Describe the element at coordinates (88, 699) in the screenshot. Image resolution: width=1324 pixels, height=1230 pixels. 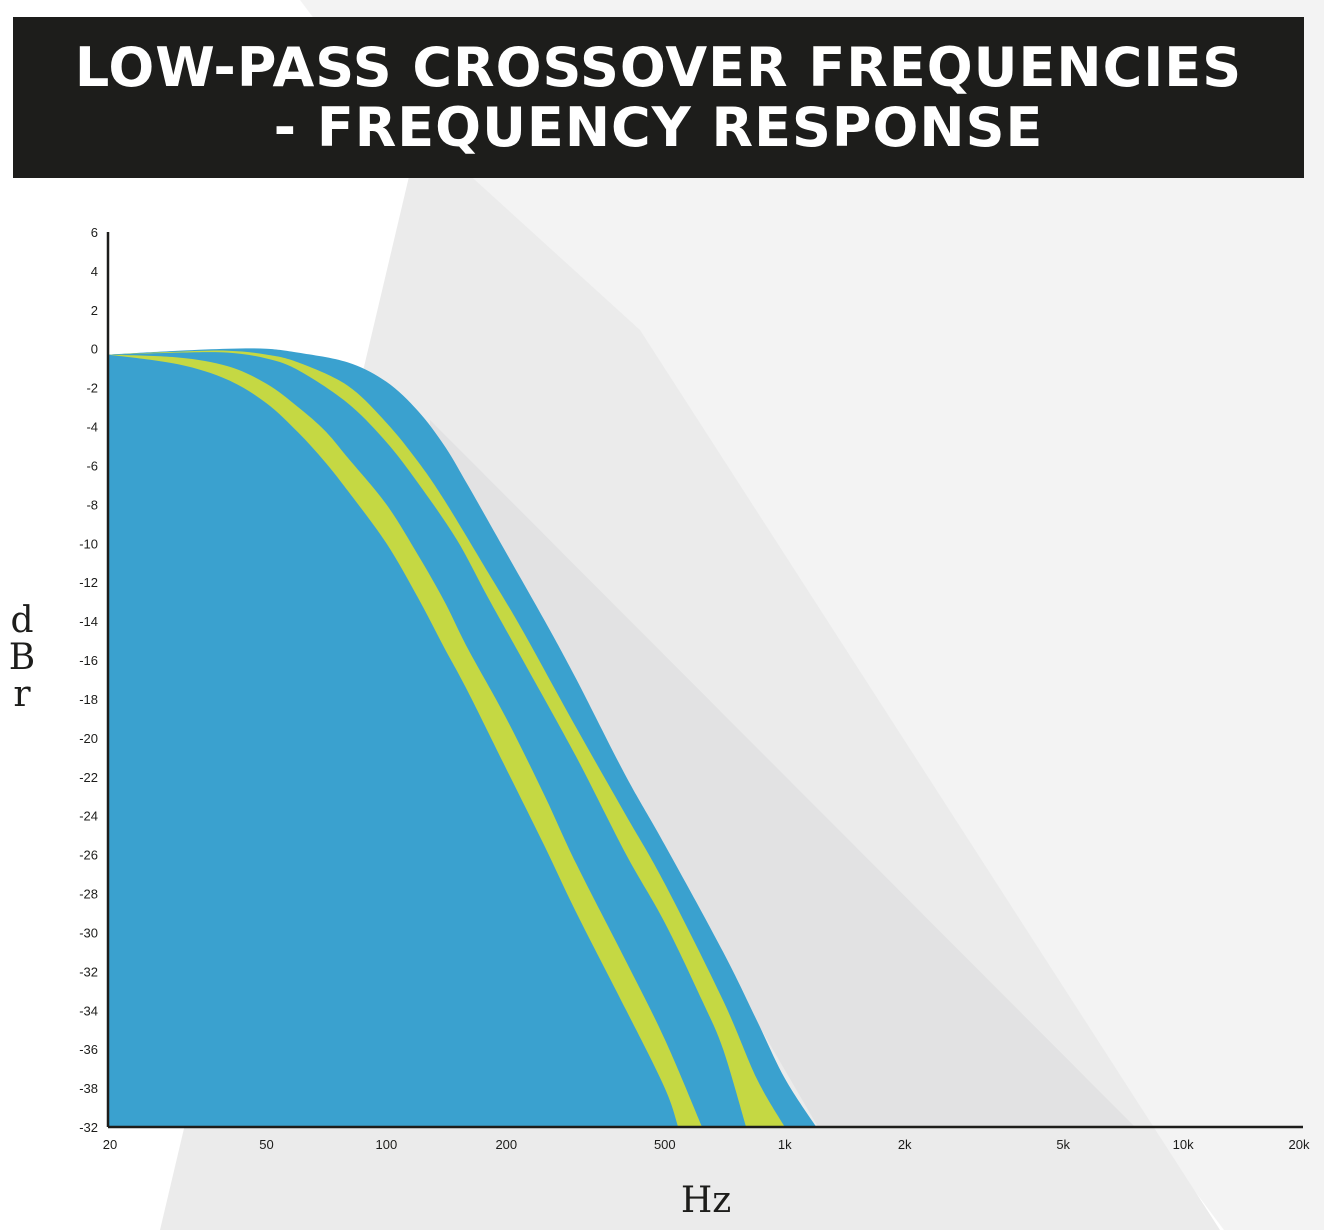
I see `y-tick-label: -18` at that location.